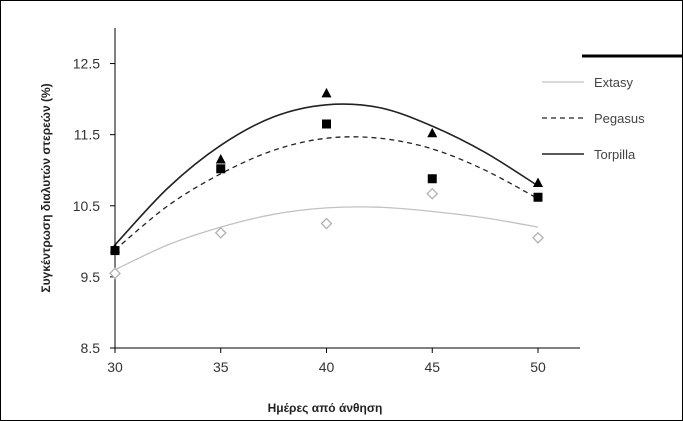 The width and height of the screenshot is (683, 421). I want to click on x-tick-label: 30, so click(115, 367).